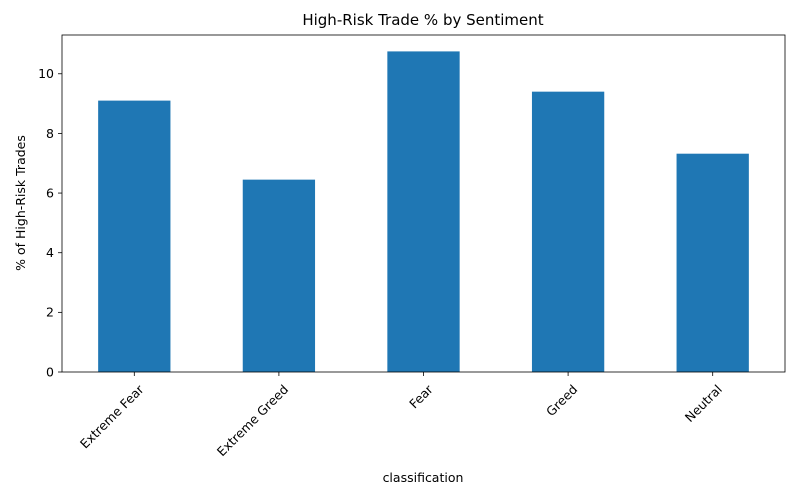 Image resolution: width=800 pixels, height=504 pixels. Describe the element at coordinates (703, 403) in the screenshot. I see `x-tick-label: Neutral` at that location.